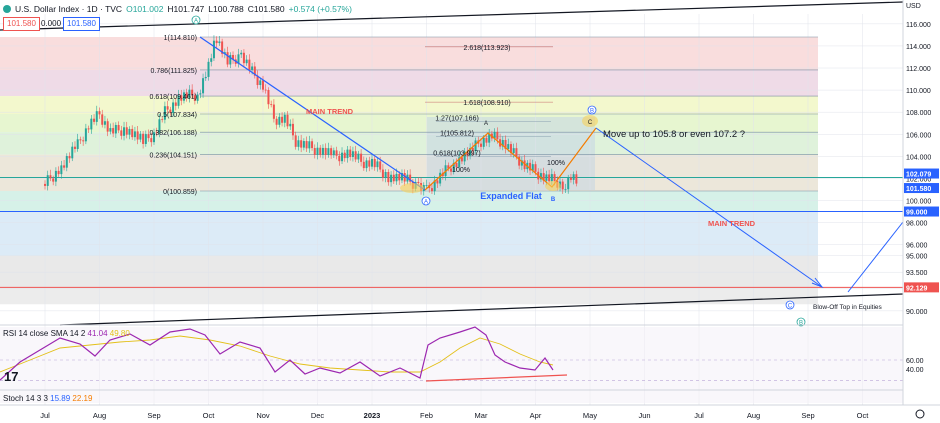  Describe the element at coordinates (186, 9) in the screenshot. I see `ohlc-high: H101.747` at that location.